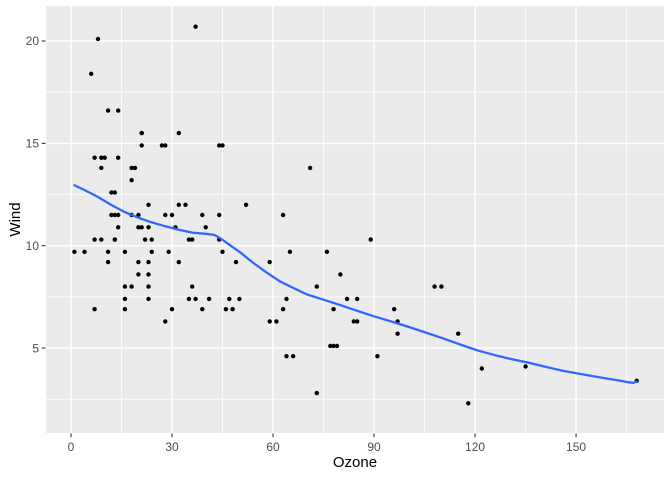  I want to click on y-tick-label: 10, so click(33, 246).